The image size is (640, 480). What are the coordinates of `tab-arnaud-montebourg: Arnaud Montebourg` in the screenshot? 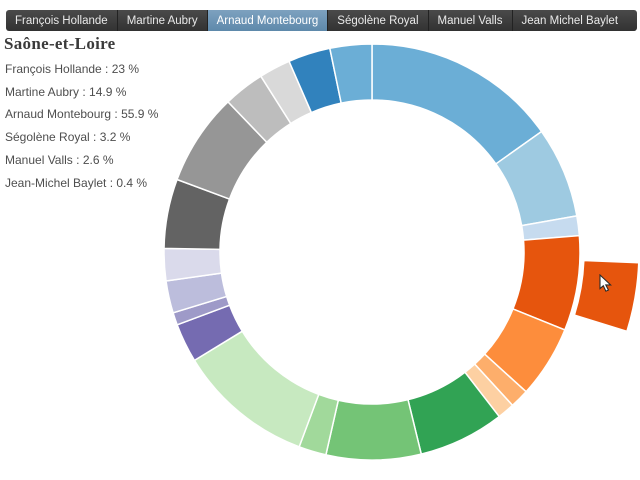 It's located at (267, 20).